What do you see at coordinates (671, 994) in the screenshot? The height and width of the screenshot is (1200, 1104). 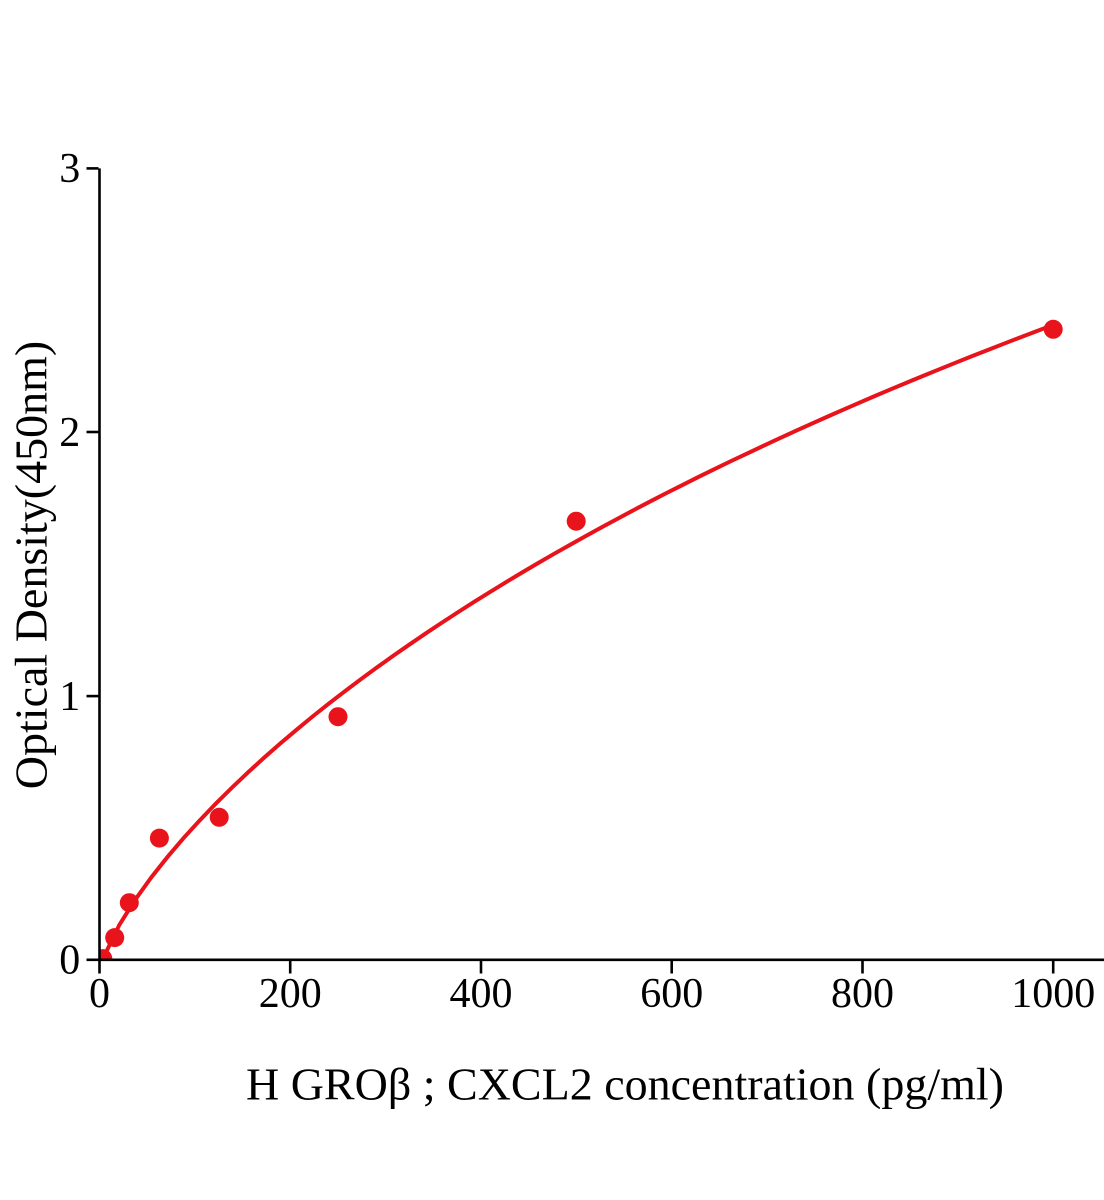 I see `svg-text: 600` at bounding box center [671, 994].